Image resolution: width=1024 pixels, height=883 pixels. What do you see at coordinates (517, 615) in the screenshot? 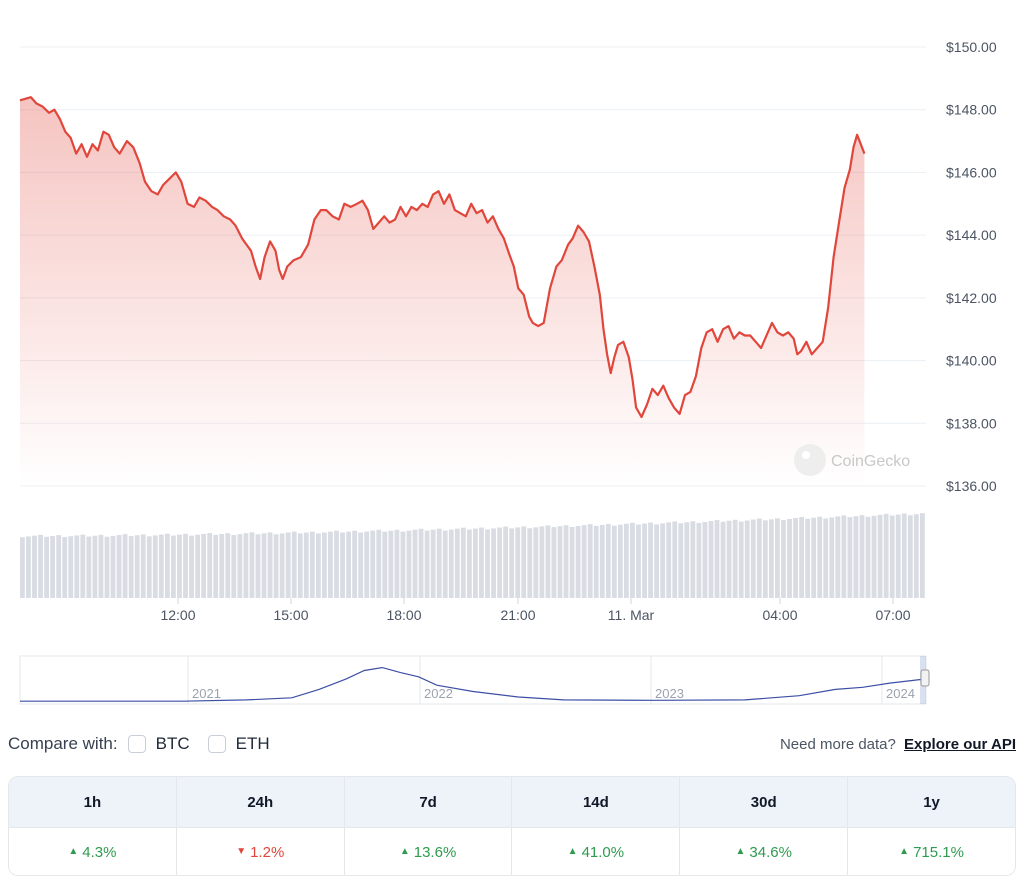
I see `x-tick-label: 21:00` at bounding box center [517, 615].